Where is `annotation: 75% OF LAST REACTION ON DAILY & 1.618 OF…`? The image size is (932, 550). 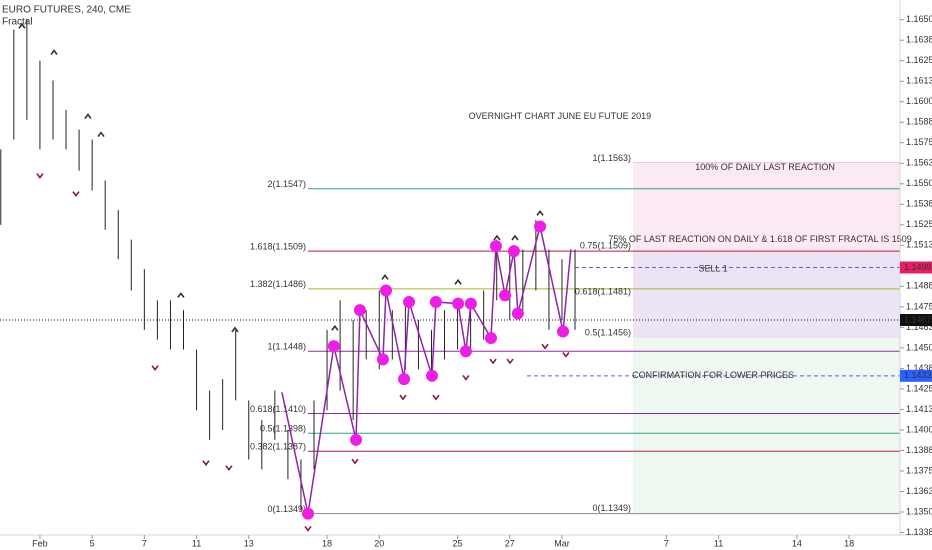
annotation: 75% OF LAST REACTION ON DAILY & 1.618 OF… is located at coordinates (759, 239).